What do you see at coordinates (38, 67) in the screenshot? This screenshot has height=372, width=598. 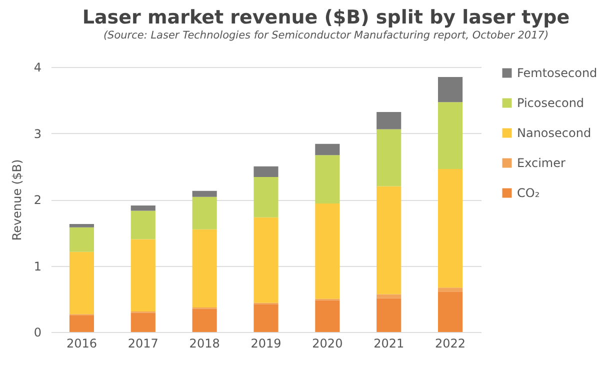 I see `y-tick-label: 4` at bounding box center [38, 67].